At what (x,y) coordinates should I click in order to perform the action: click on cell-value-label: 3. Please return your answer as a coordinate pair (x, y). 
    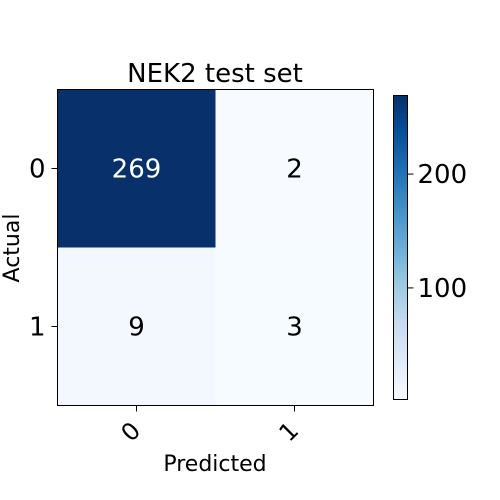
    Looking at the image, I should click on (294, 328).